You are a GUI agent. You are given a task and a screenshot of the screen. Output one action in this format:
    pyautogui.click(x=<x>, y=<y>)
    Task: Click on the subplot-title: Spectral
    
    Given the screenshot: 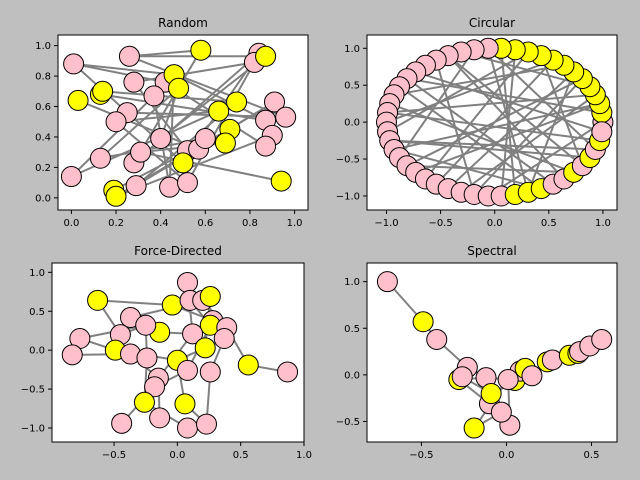 What is the action you would take?
    pyautogui.click(x=492, y=251)
    